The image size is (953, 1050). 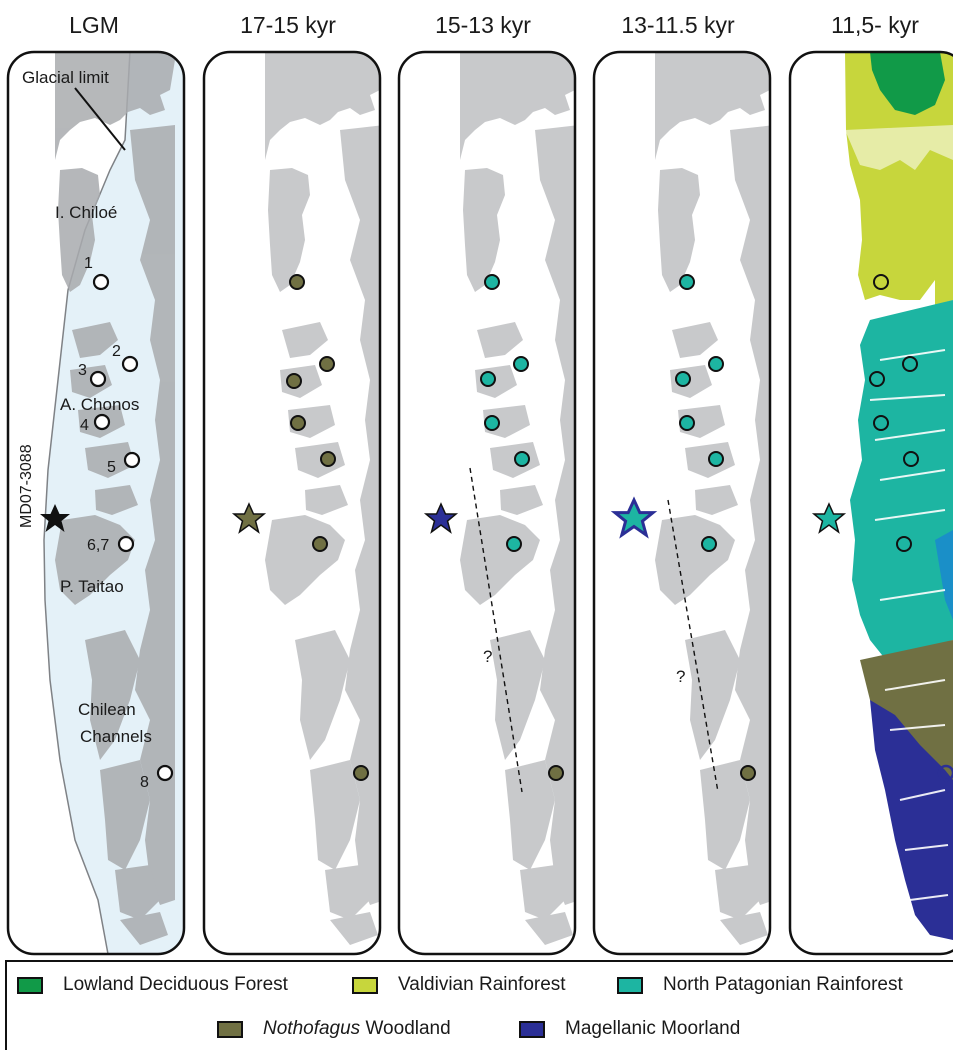 What do you see at coordinates (98, 545) in the screenshot?
I see `site-label-6-7: 6,7` at bounding box center [98, 545].